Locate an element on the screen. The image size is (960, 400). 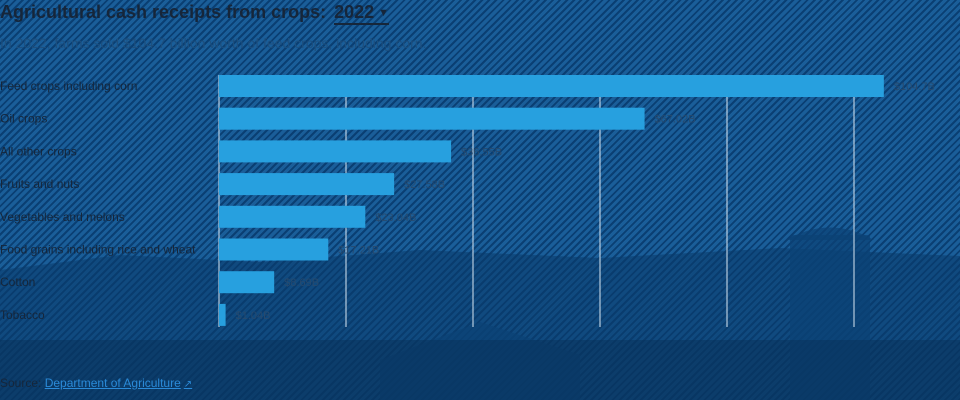
year-dropdown: 2022 ▼ is located at coordinates (362, 13).